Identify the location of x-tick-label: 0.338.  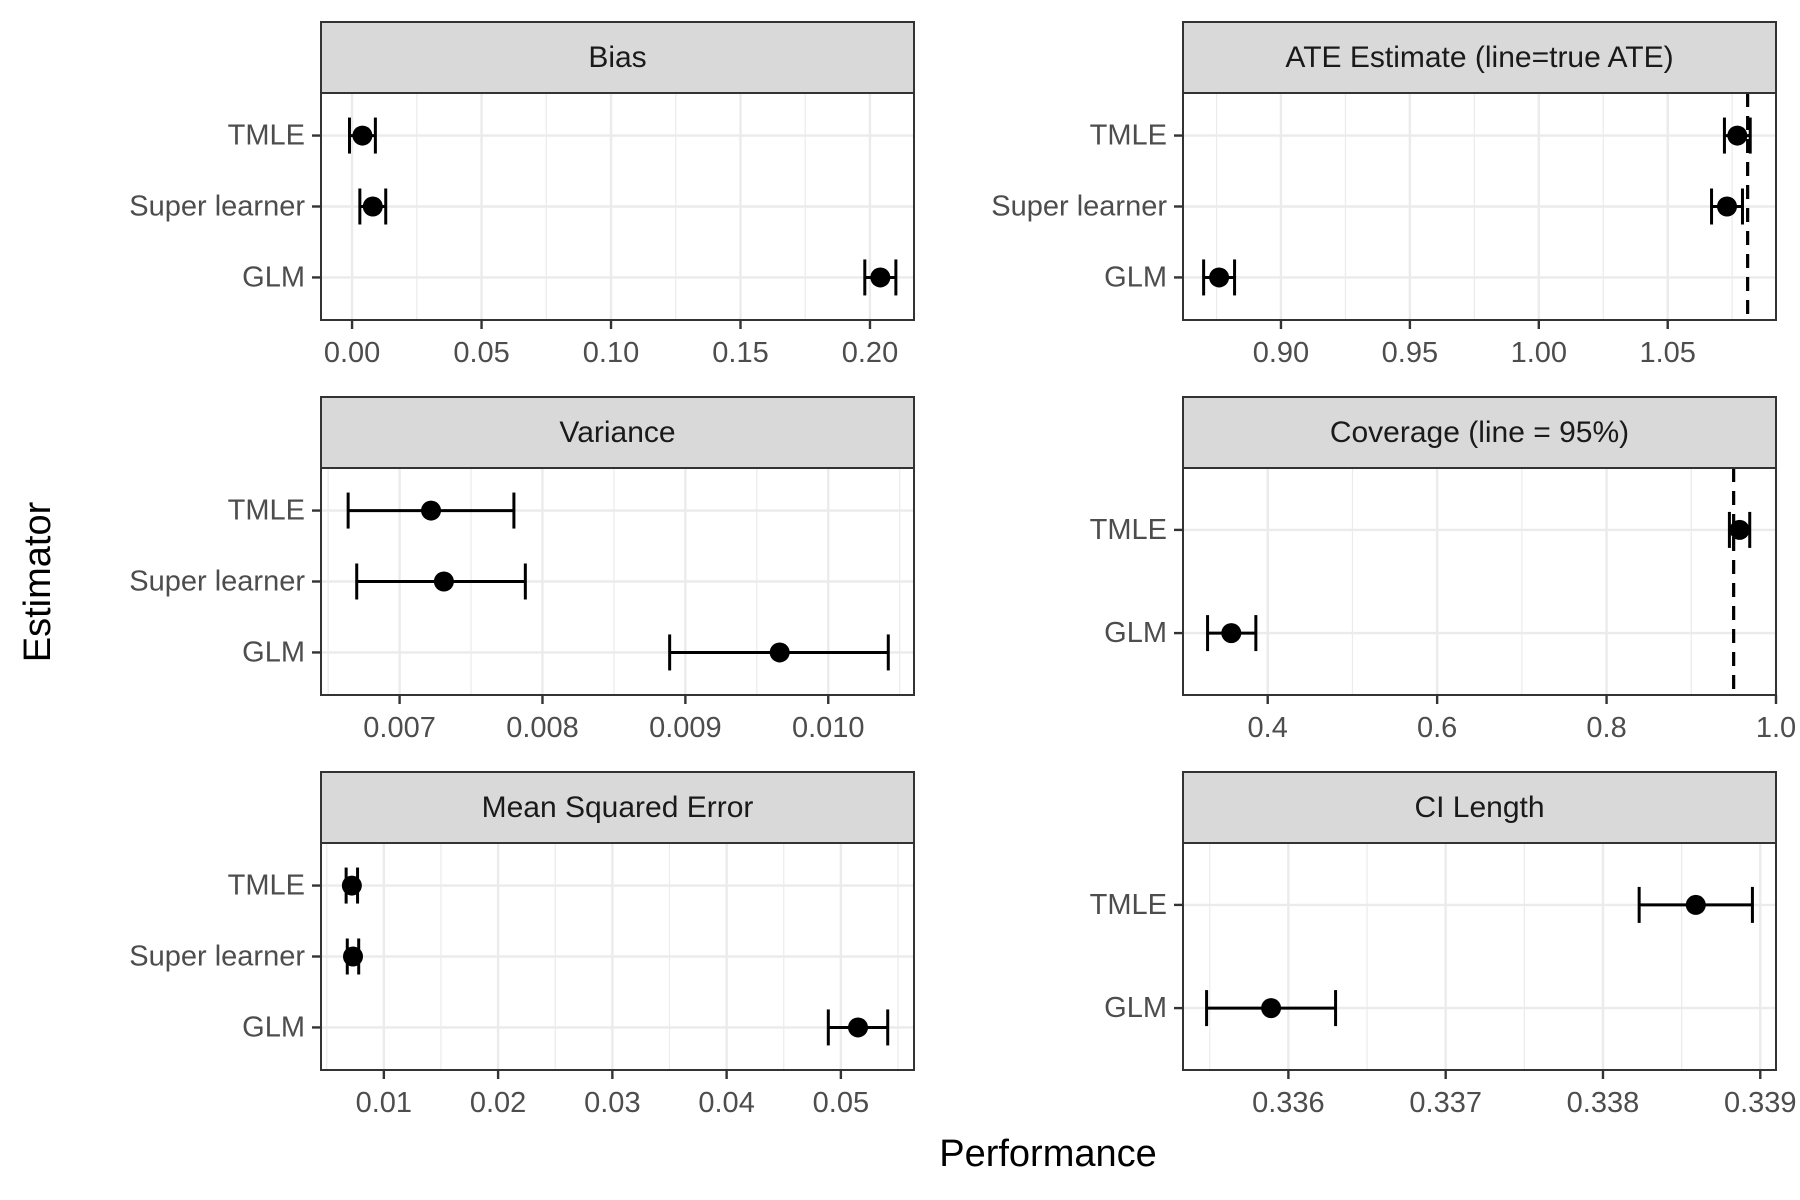
(1603, 1103).